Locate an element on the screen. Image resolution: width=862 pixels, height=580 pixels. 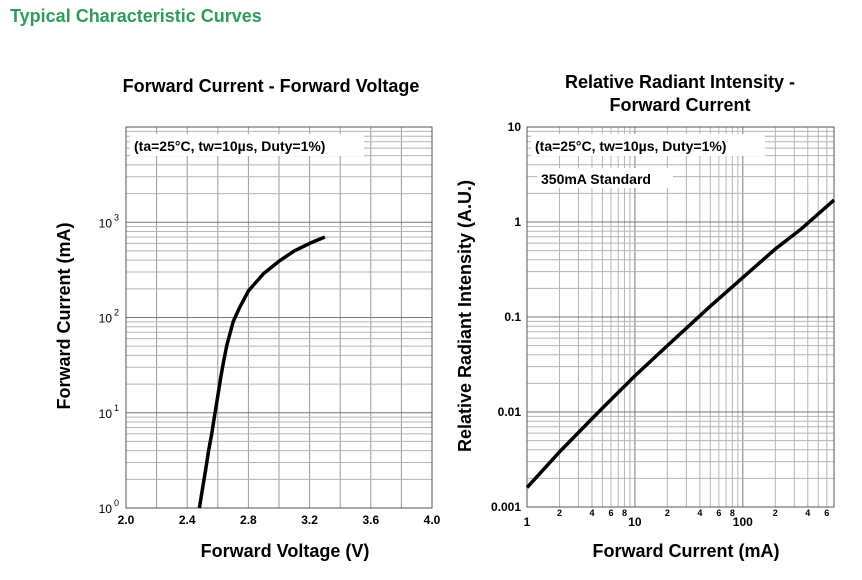
chart2-title-line1: Relative Radiant Intensity - is located at coordinates (680, 82).